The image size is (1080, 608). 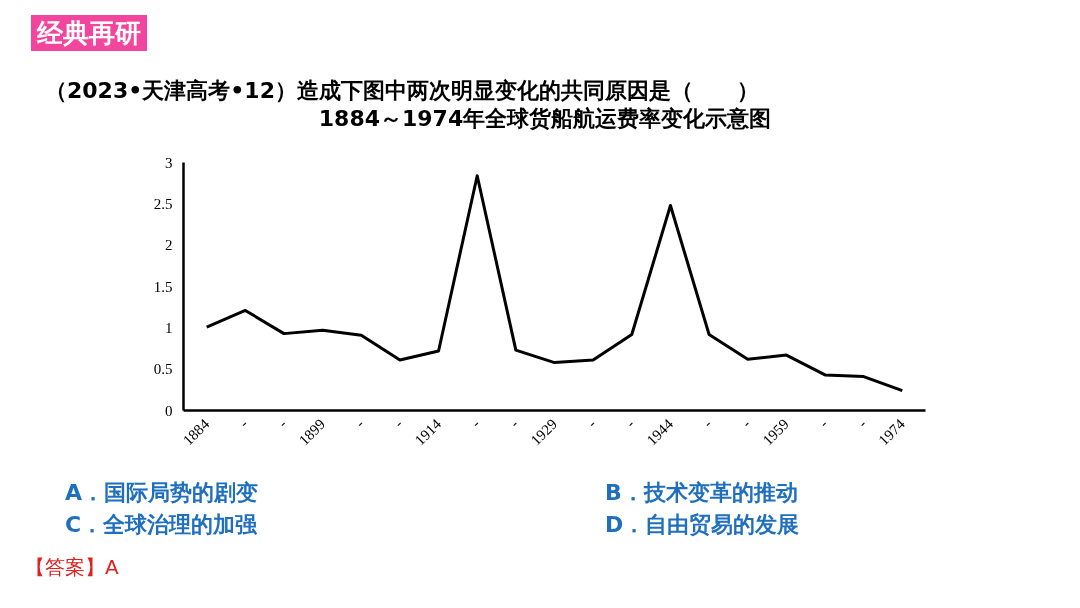 I want to click on y-tick-label: 0, so click(x=169, y=410).